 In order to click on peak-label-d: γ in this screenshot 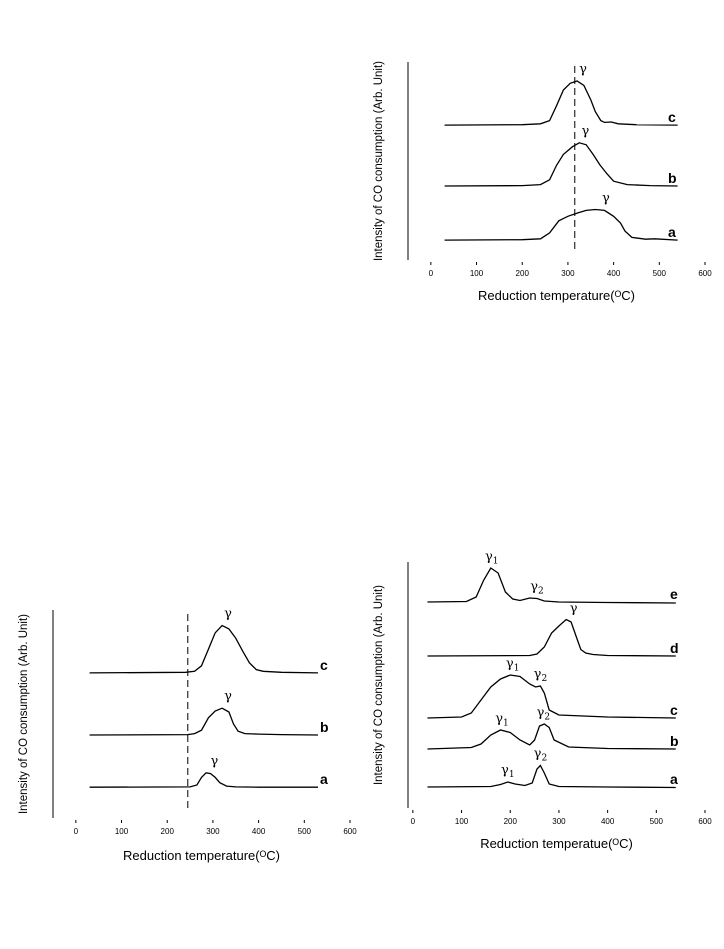, I will do `click(574, 608)`.